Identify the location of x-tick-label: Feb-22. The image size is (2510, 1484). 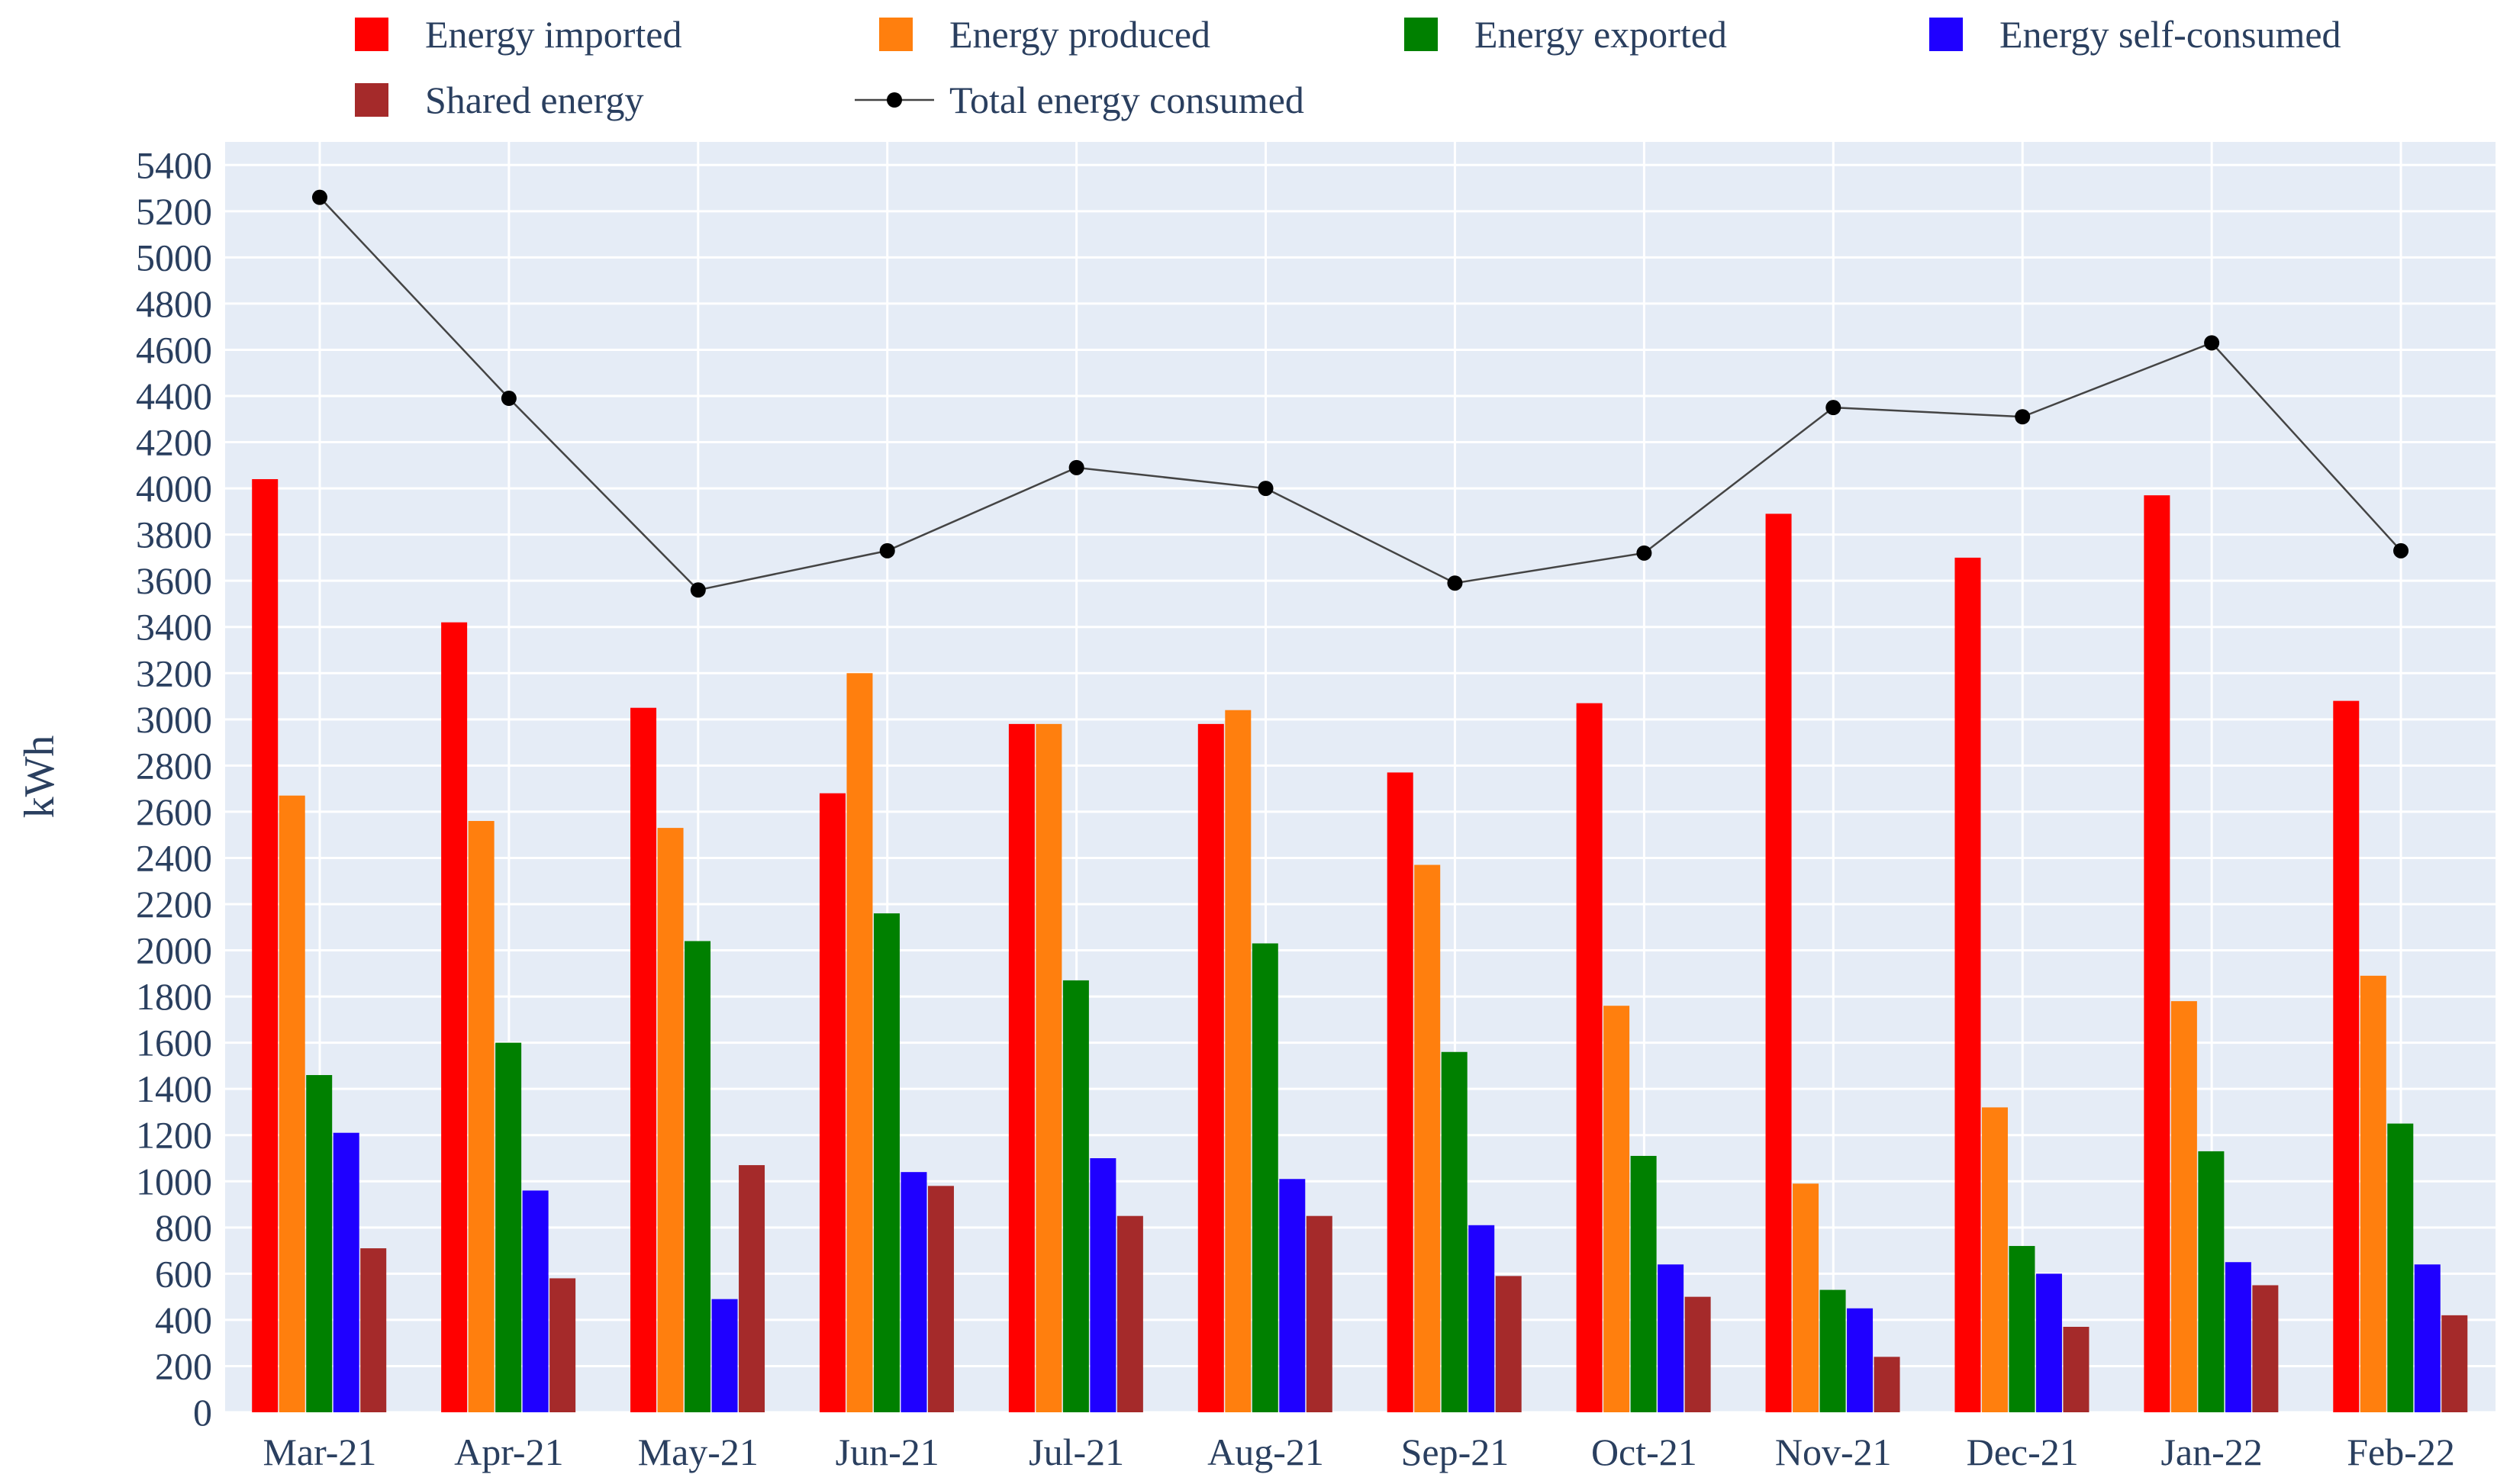
(2401, 1452).